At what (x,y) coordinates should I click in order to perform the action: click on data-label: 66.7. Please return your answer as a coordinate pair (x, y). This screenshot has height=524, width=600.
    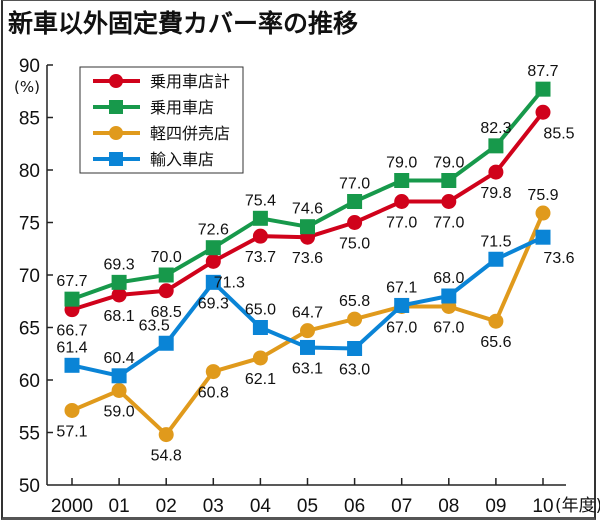
    Looking at the image, I should click on (71, 331).